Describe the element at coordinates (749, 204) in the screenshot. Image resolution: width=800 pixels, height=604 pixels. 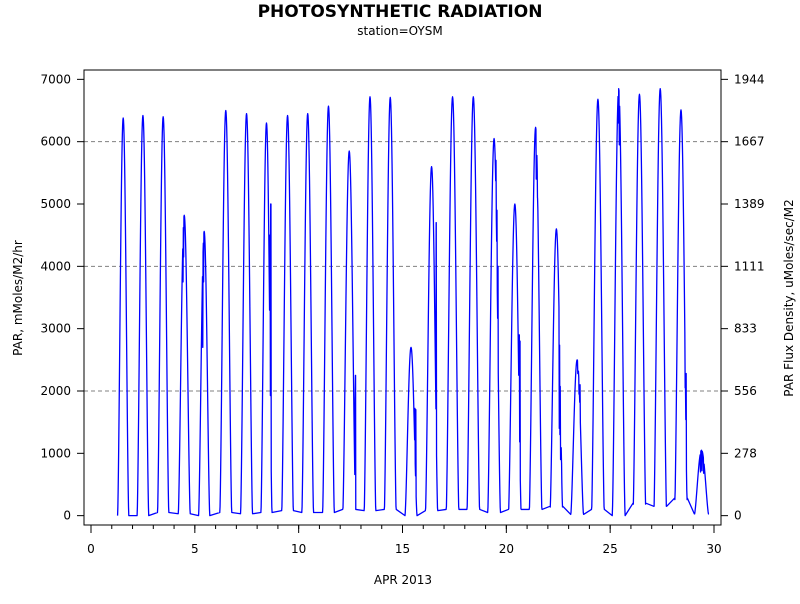
I see `y2-tick-label: 1389` at that location.